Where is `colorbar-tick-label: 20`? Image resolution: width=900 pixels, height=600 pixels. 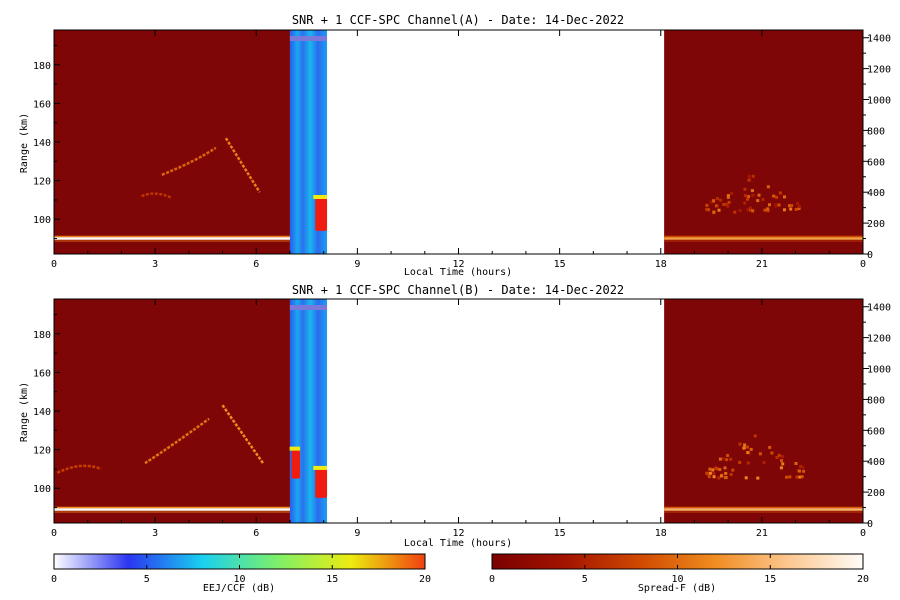
colorbar-tick-label: 20 is located at coordinates (863, 579).